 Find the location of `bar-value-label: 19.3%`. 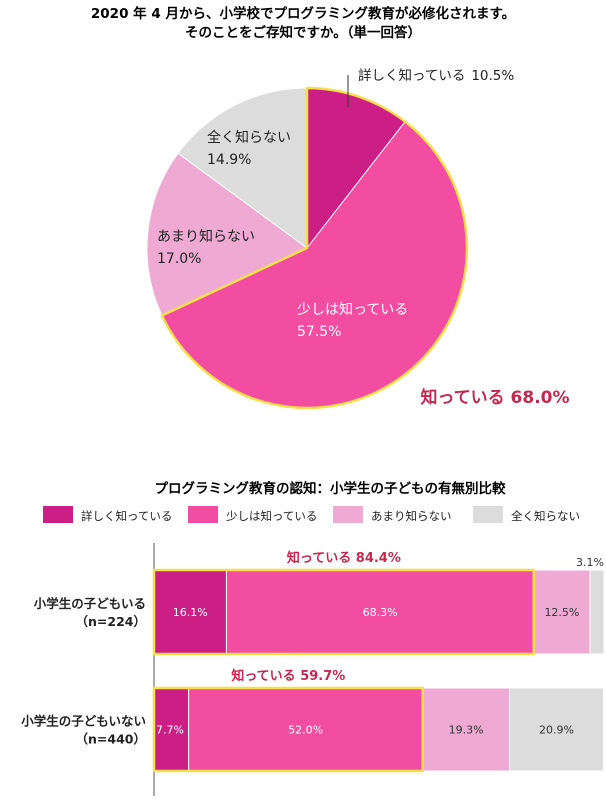

bar-value-label: 19.3% is located at coordinates (466, 730).